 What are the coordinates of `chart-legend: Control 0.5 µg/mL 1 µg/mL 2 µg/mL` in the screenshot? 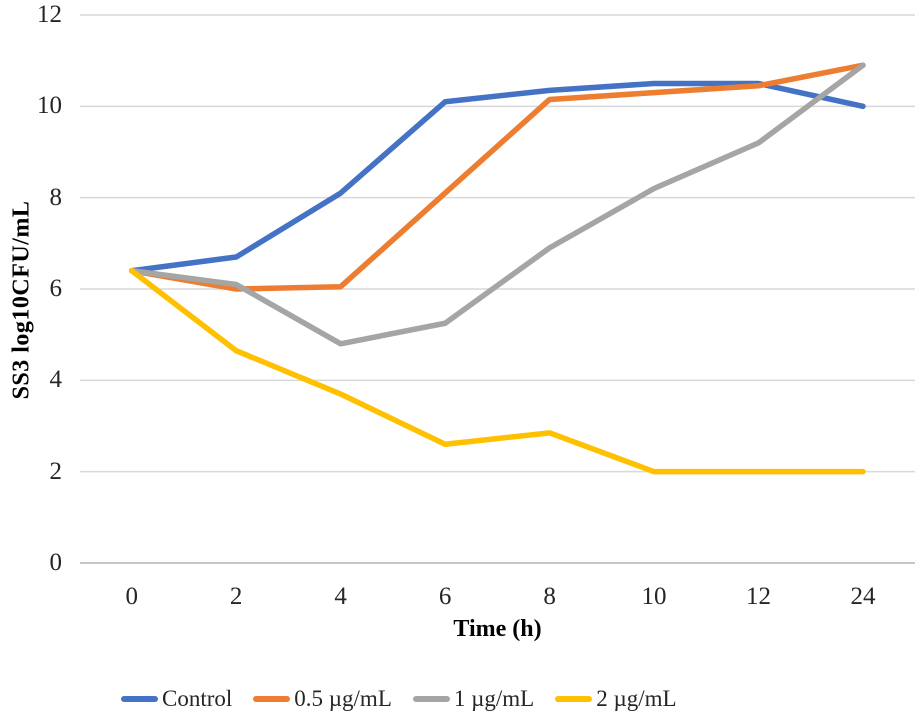 It's located at (399, 699).